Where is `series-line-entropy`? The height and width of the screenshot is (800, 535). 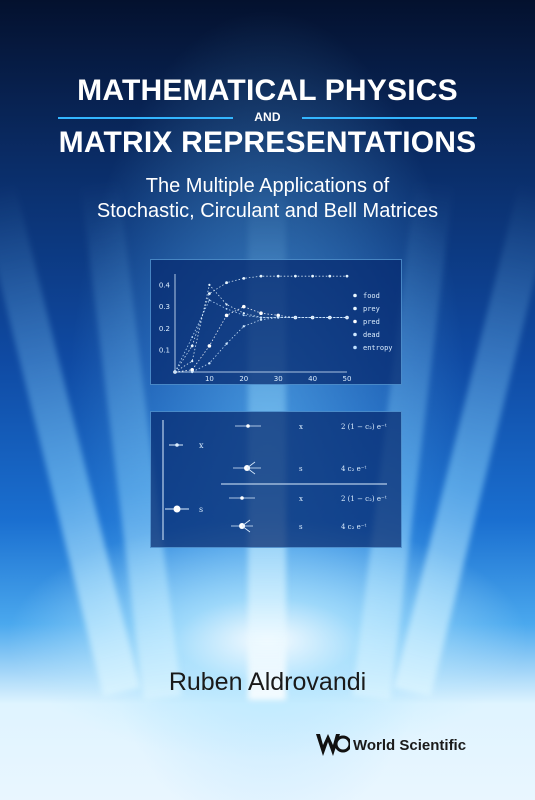 series-line-entropy is located at coordinates (260, 336).